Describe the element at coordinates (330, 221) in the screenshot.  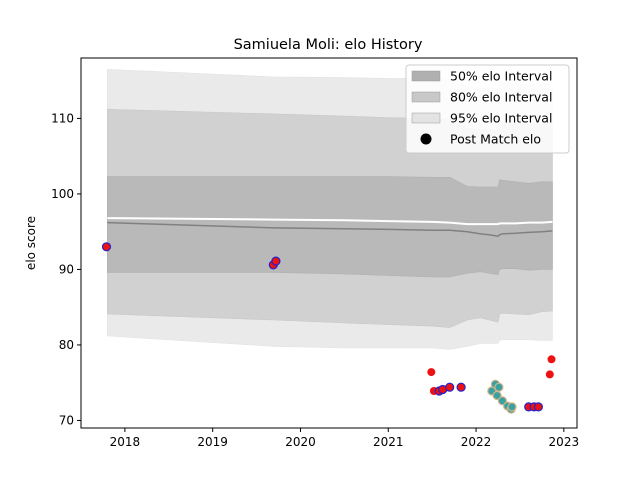
I see `mean-elo-line` at that location.